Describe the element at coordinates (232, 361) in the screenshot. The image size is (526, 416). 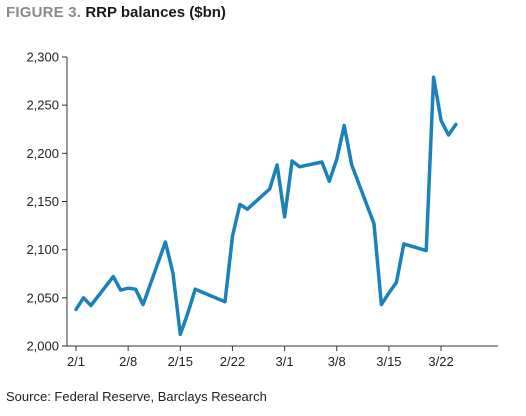
I see `x-tick-label: 2/22` at that location.